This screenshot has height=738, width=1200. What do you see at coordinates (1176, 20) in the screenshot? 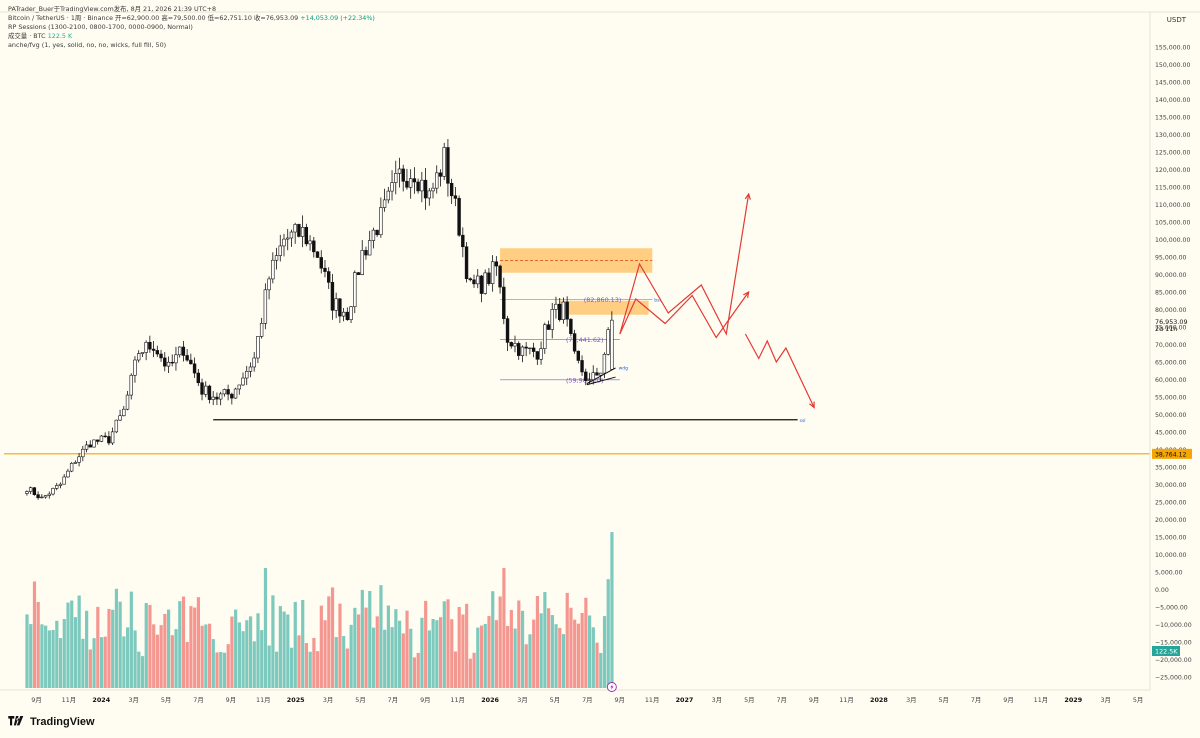
I see `currency-unit: USDT` at bounding box center [1176, 20].